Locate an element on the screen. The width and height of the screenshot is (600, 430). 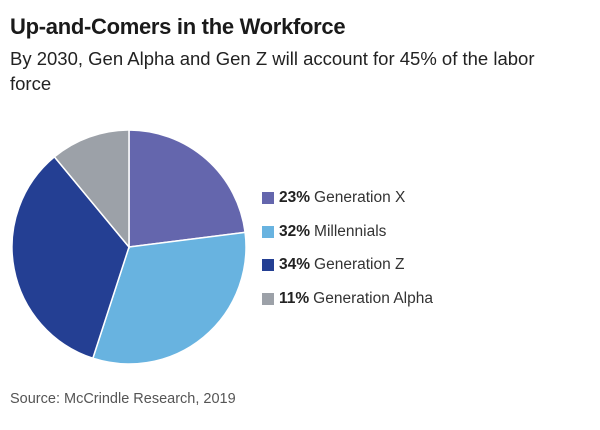
legend-percent: 23% is located at coordinates (295, 197).